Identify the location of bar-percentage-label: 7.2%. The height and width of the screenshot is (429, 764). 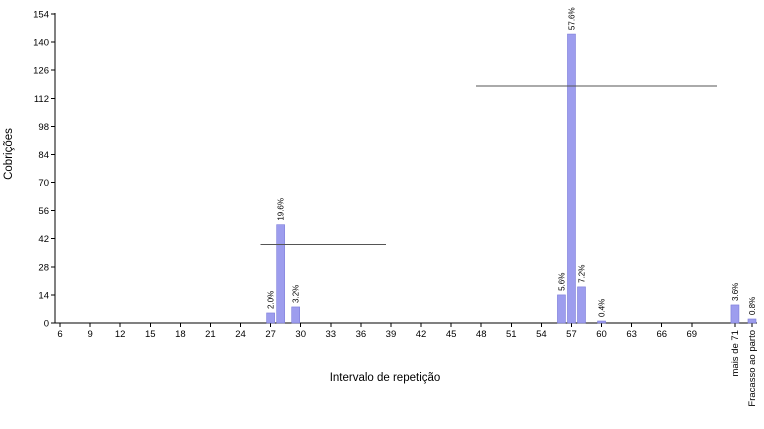
(582, 274).